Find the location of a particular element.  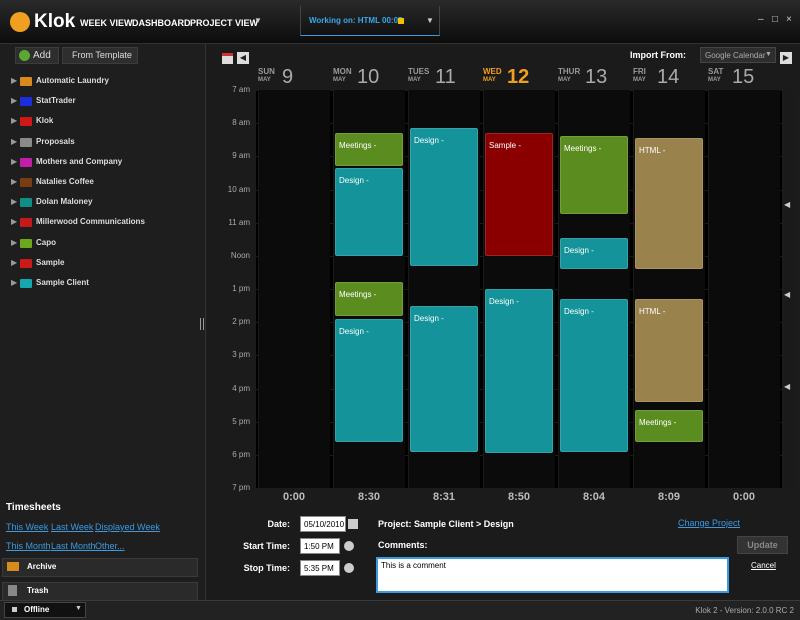

next-week: ▶ is located at coordinates (786, 58).